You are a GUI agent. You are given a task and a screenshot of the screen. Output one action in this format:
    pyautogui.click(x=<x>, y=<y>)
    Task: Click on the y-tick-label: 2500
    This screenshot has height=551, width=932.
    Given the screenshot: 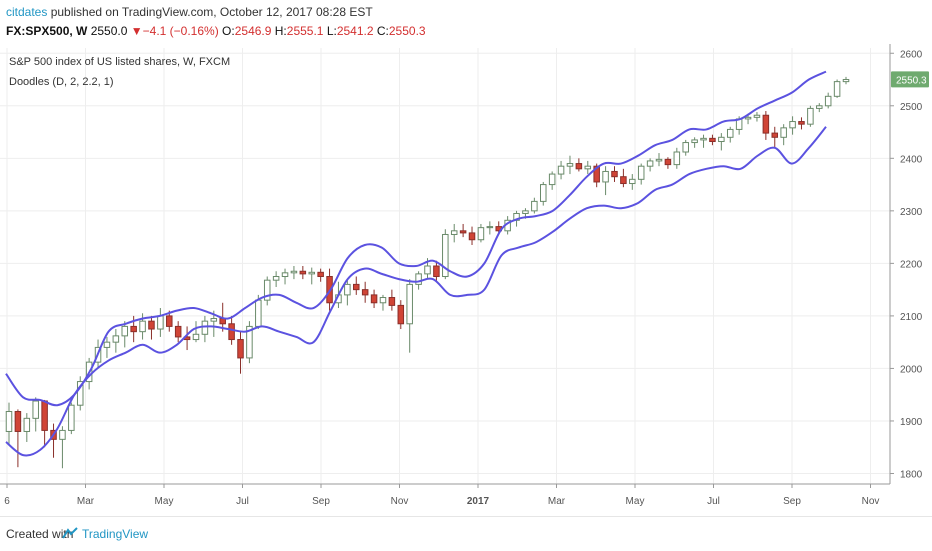 What is the action you would take?
    pyautogui.click(x=911, y=107)
    